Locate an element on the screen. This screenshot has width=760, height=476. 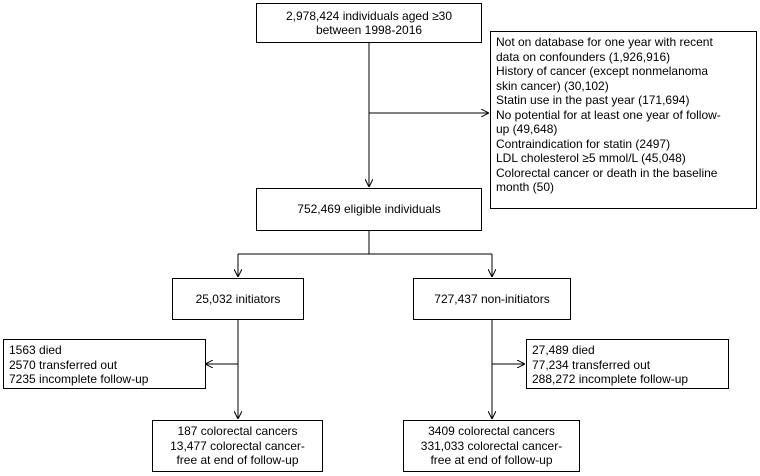
exclusion-line: History of cancer (except nonmelanoma is located at coordinates (602, 71).